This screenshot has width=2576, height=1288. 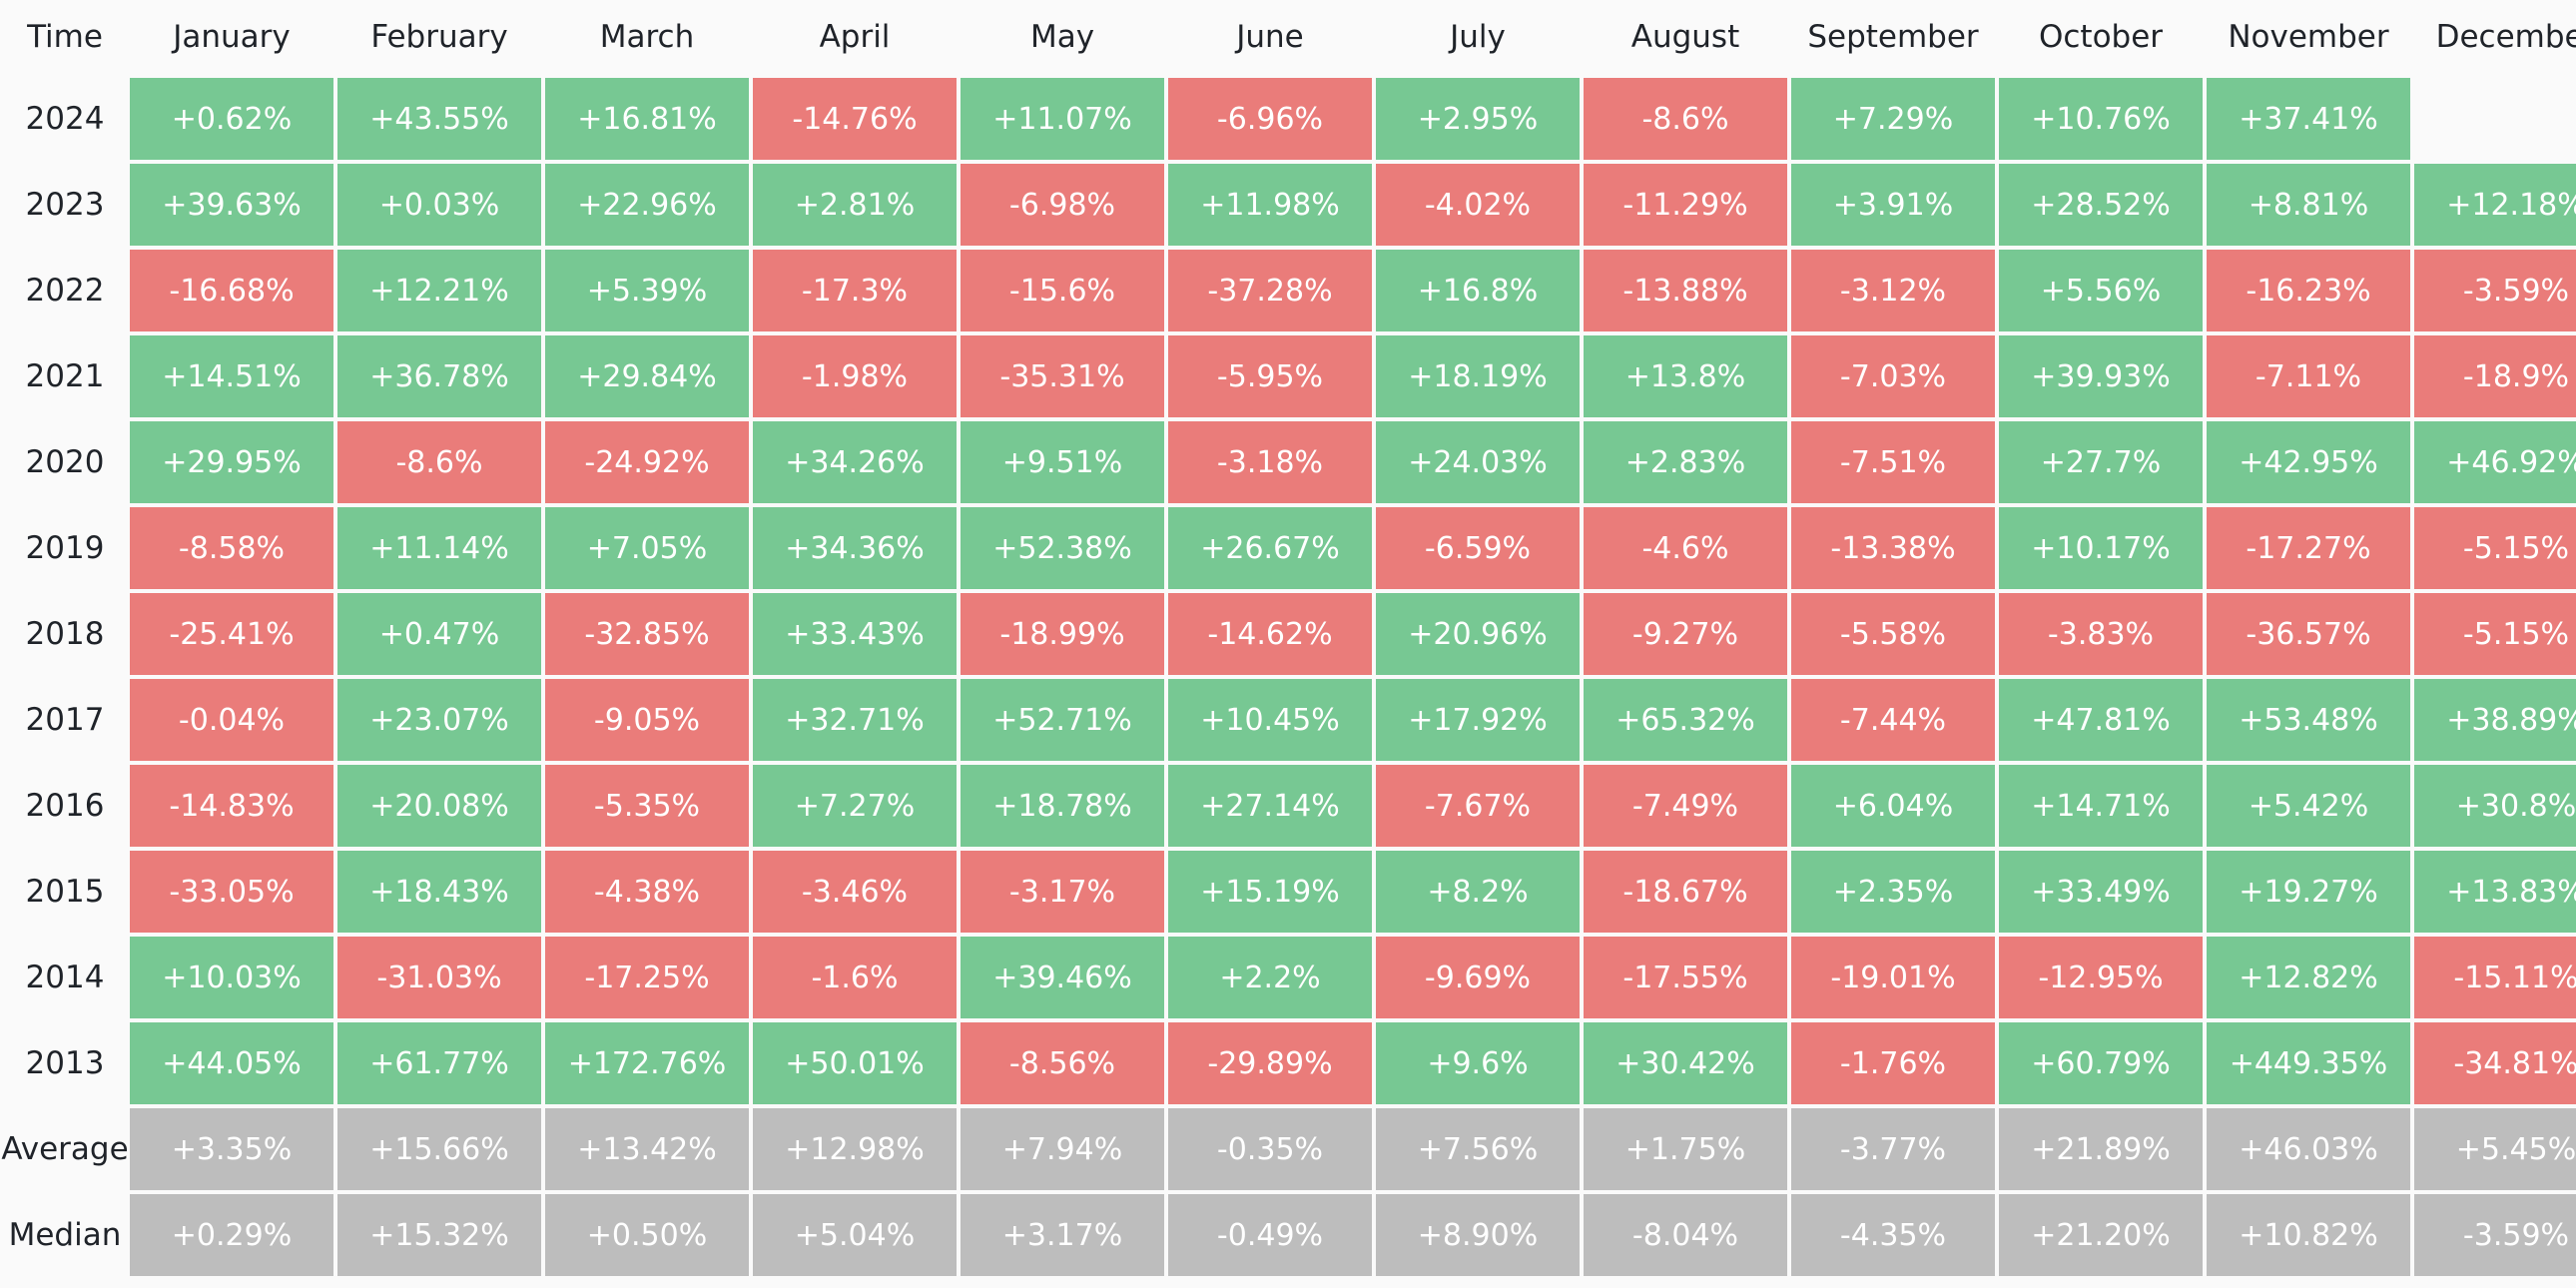 I want to click on column-header-december: December, so click(x=2505, y=37).